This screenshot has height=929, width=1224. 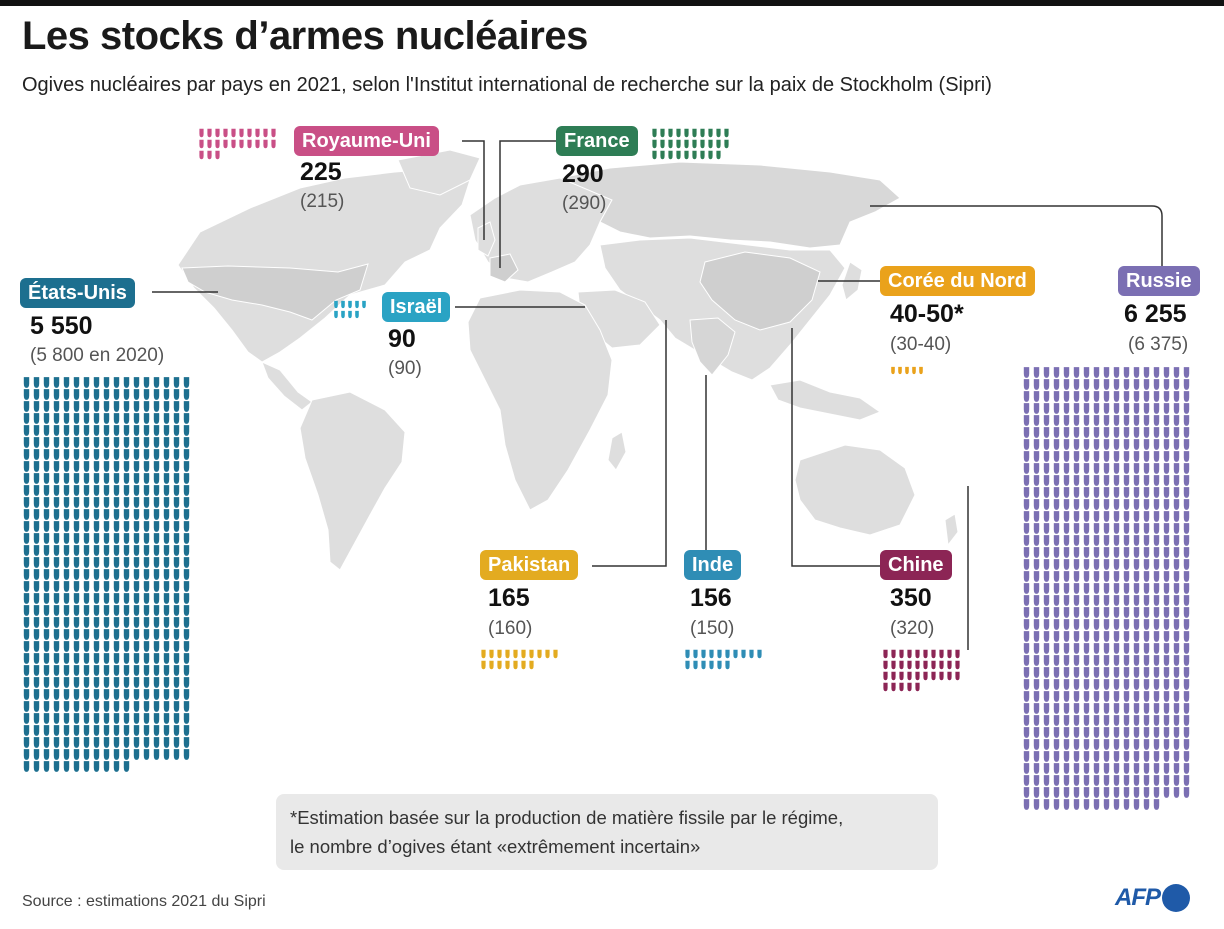 What do you see at coordinates (713, 565) in the screenshot?
I see `label-india: Inde` at bounding box center [713, 565].